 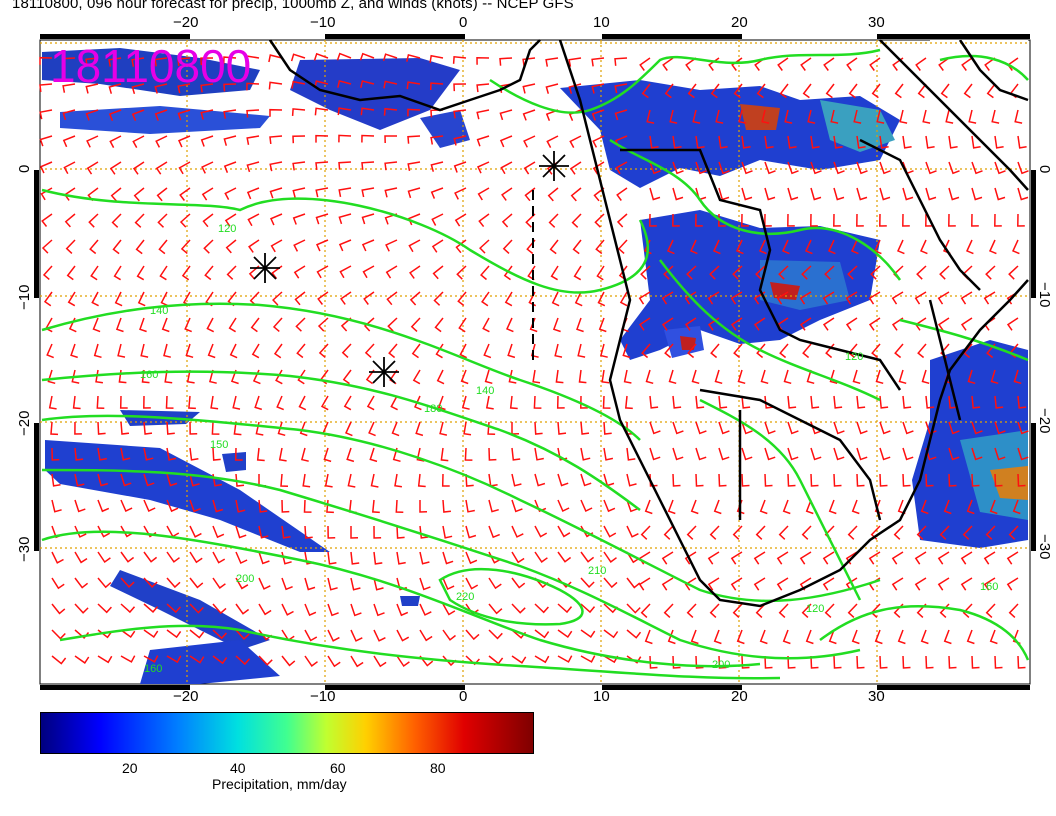 What do you see at coordinates (409, 269) in the screenshot?
I see `storm-markers` at bounding box center [409, 269].